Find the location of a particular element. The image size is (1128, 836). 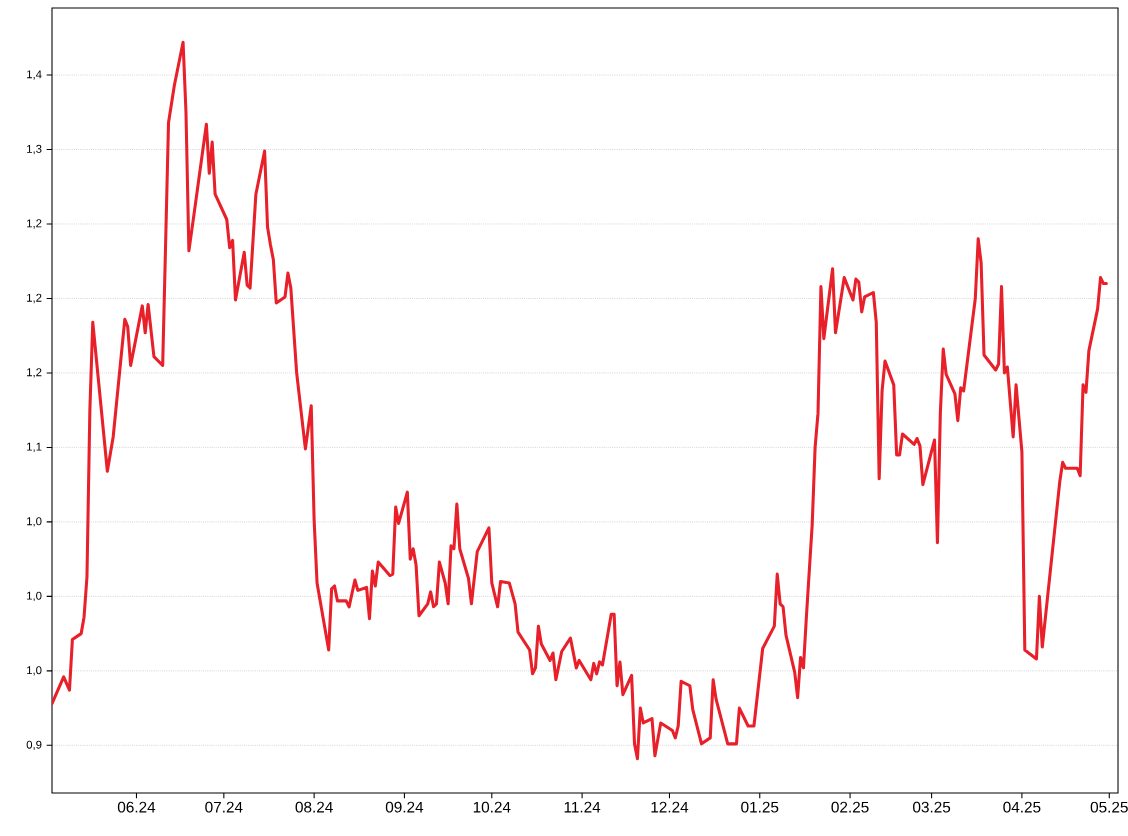

x-tick-label: 10.24 is located at coordinates (492, 807).